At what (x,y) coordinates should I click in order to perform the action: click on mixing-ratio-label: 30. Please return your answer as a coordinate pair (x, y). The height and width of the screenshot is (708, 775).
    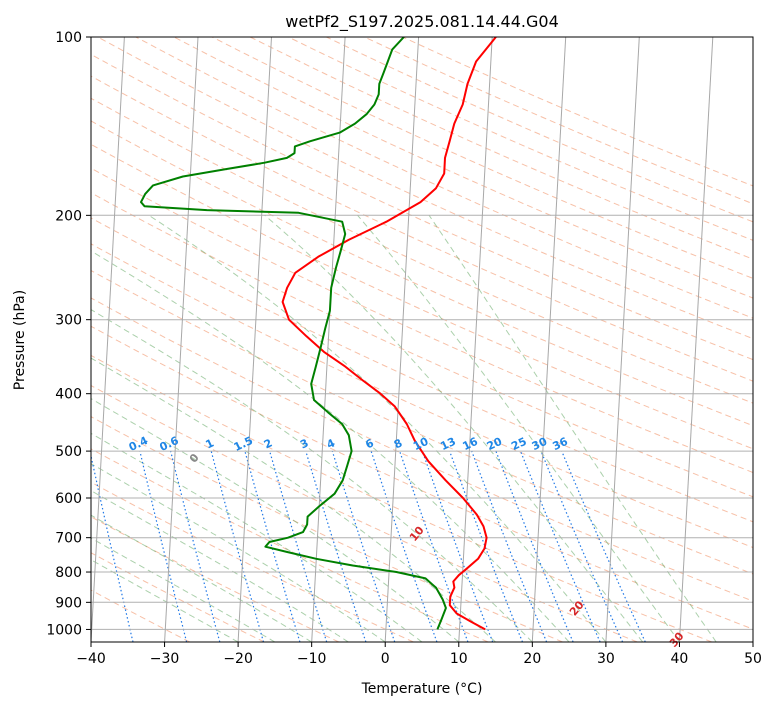
    Looking at the image, I should click on (540, 444).